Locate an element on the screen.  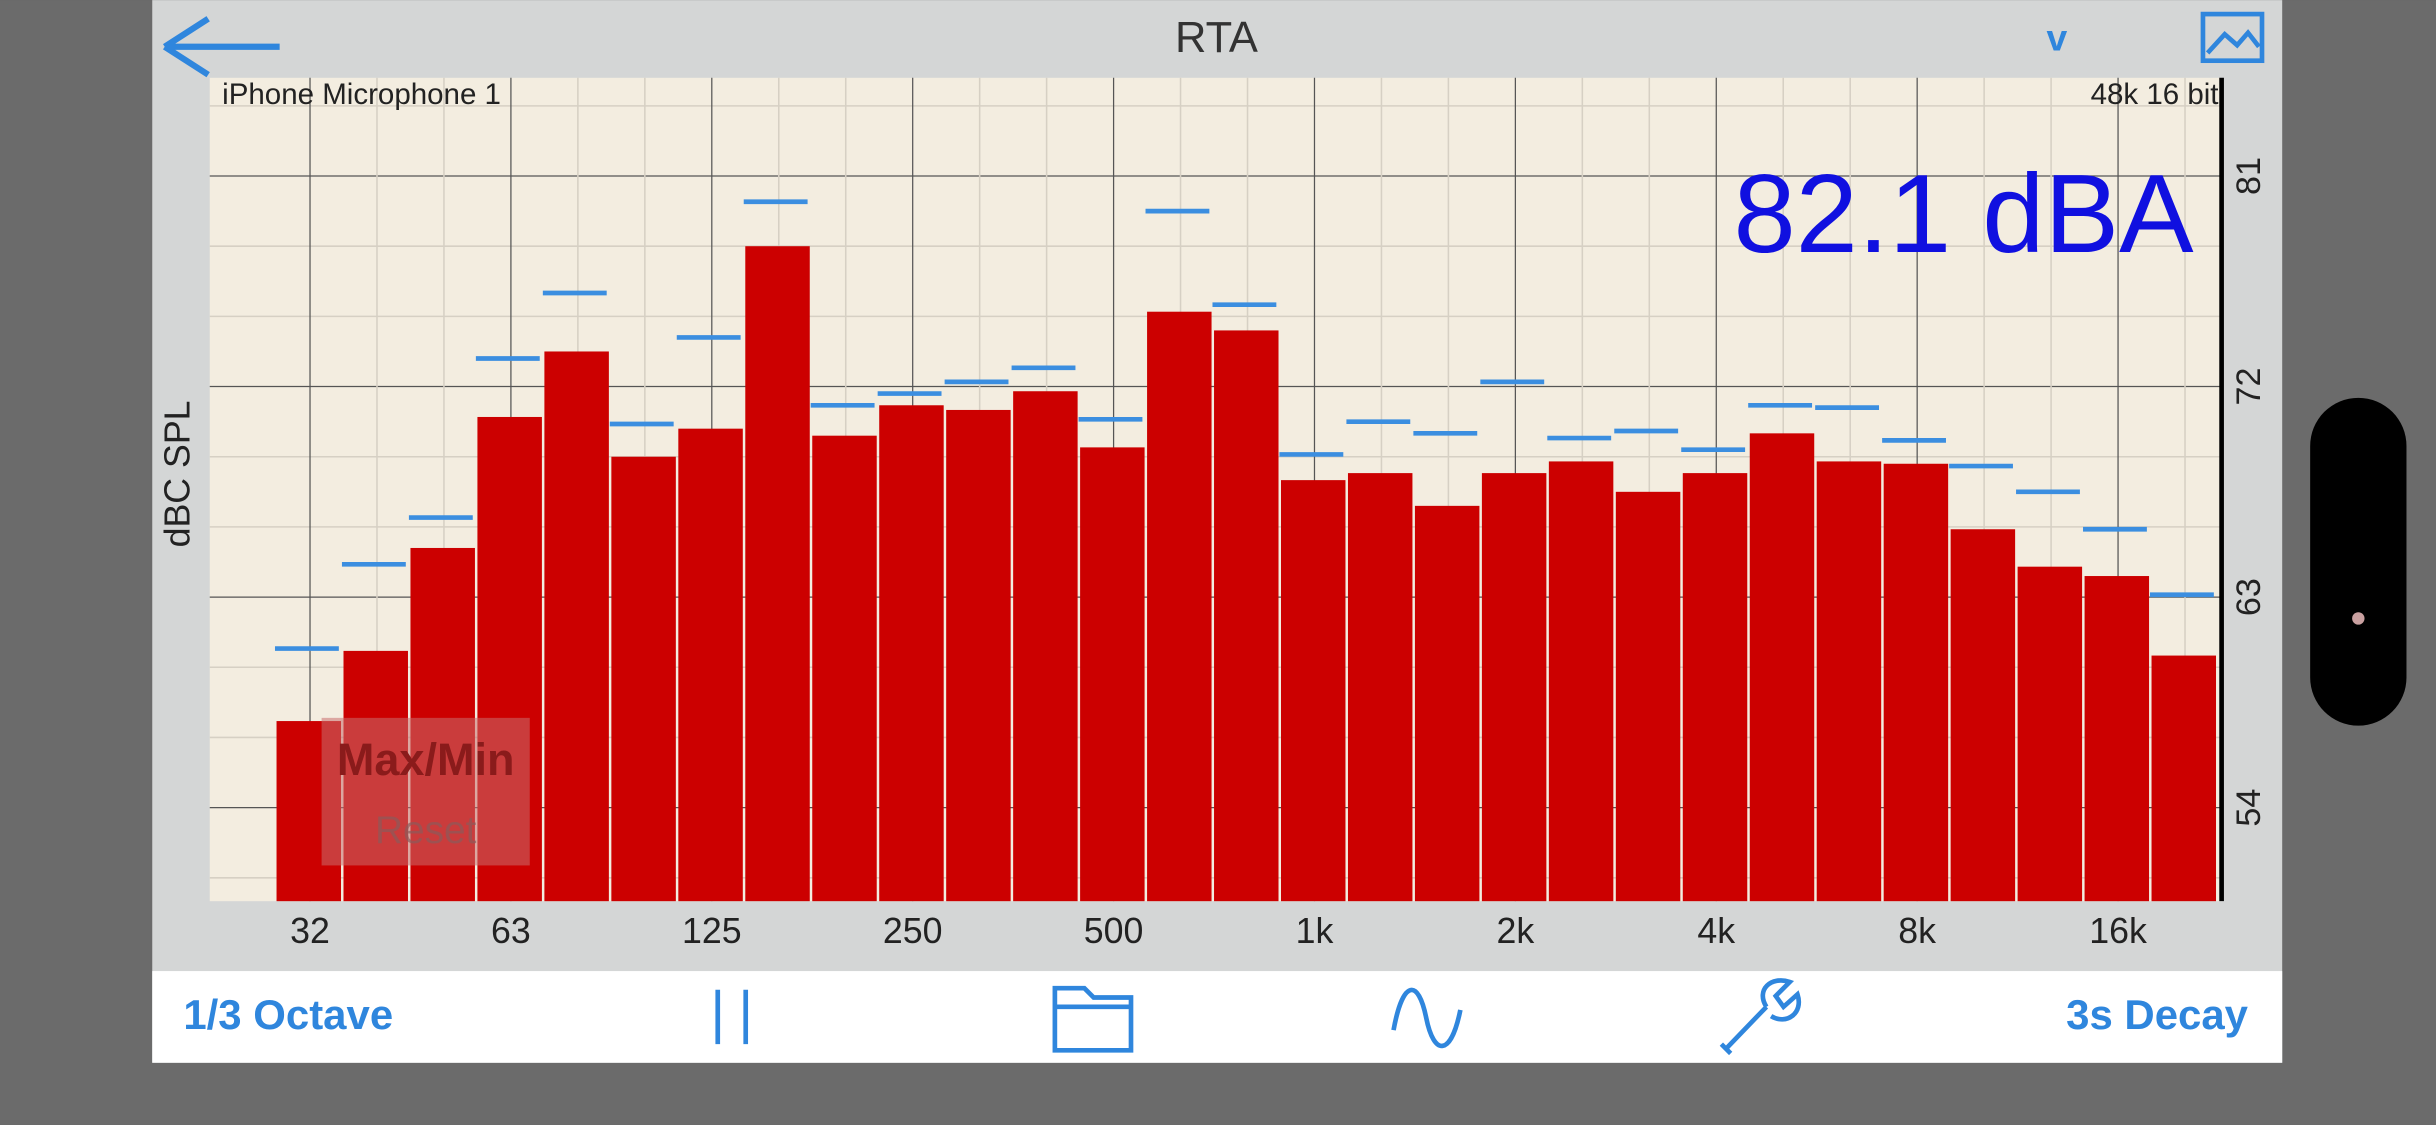
x-tick-label: 63 is located at coordinates (511, 931).